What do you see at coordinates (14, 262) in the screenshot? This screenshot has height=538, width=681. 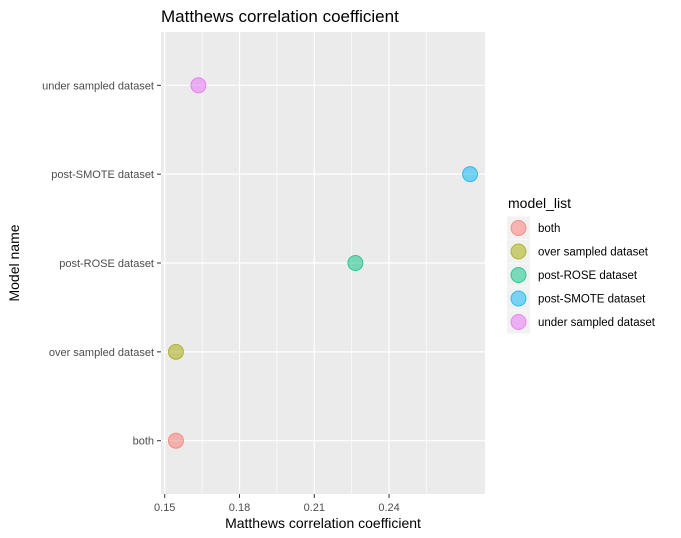 I see `y-axis-title: Model name` at bounding box center [14, 262].